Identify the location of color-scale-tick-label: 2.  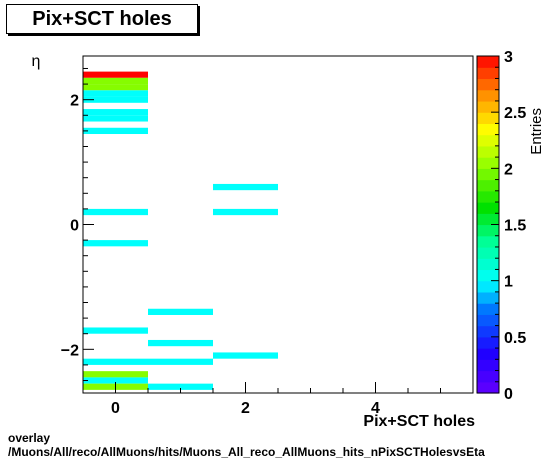
(508, 169).